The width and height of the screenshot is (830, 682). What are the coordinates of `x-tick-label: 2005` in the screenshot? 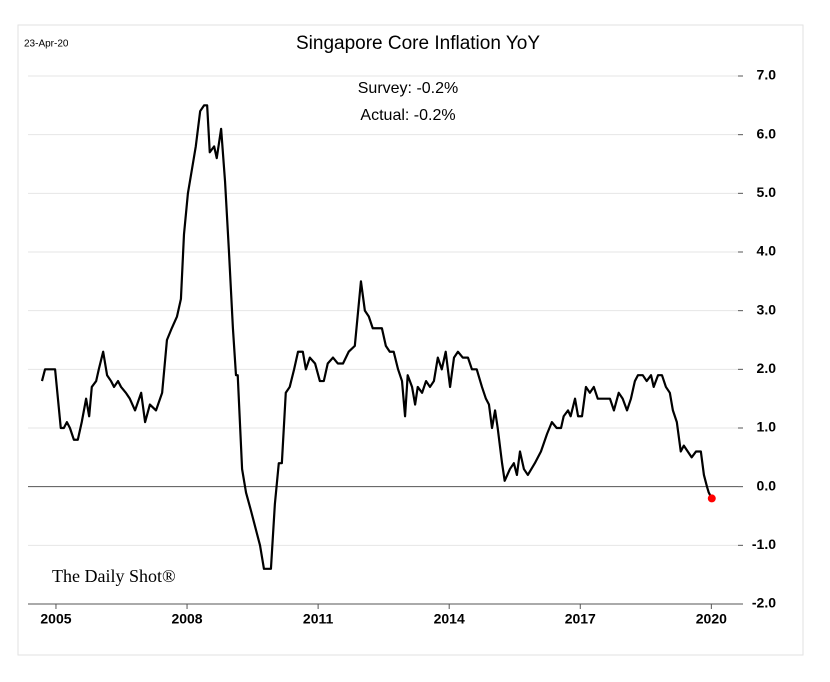 It's located at (55, 619).